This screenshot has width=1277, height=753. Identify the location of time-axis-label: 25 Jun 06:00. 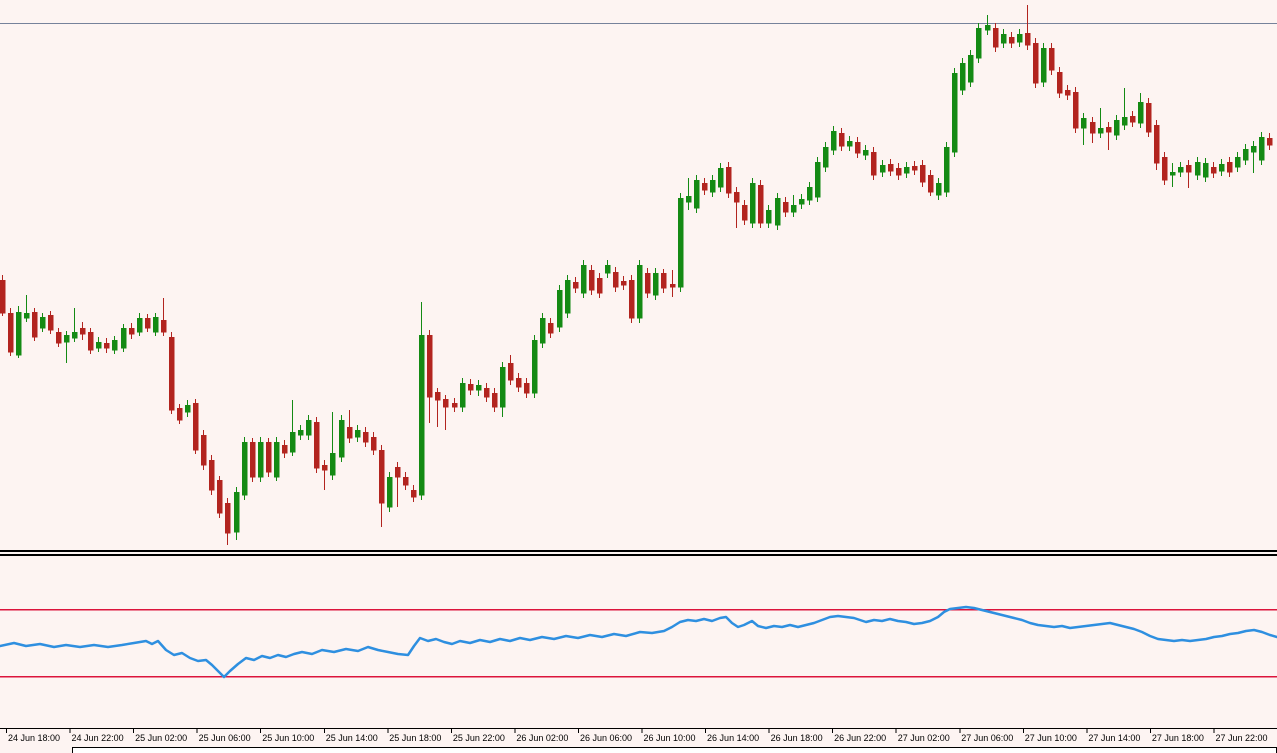
(224, 738).